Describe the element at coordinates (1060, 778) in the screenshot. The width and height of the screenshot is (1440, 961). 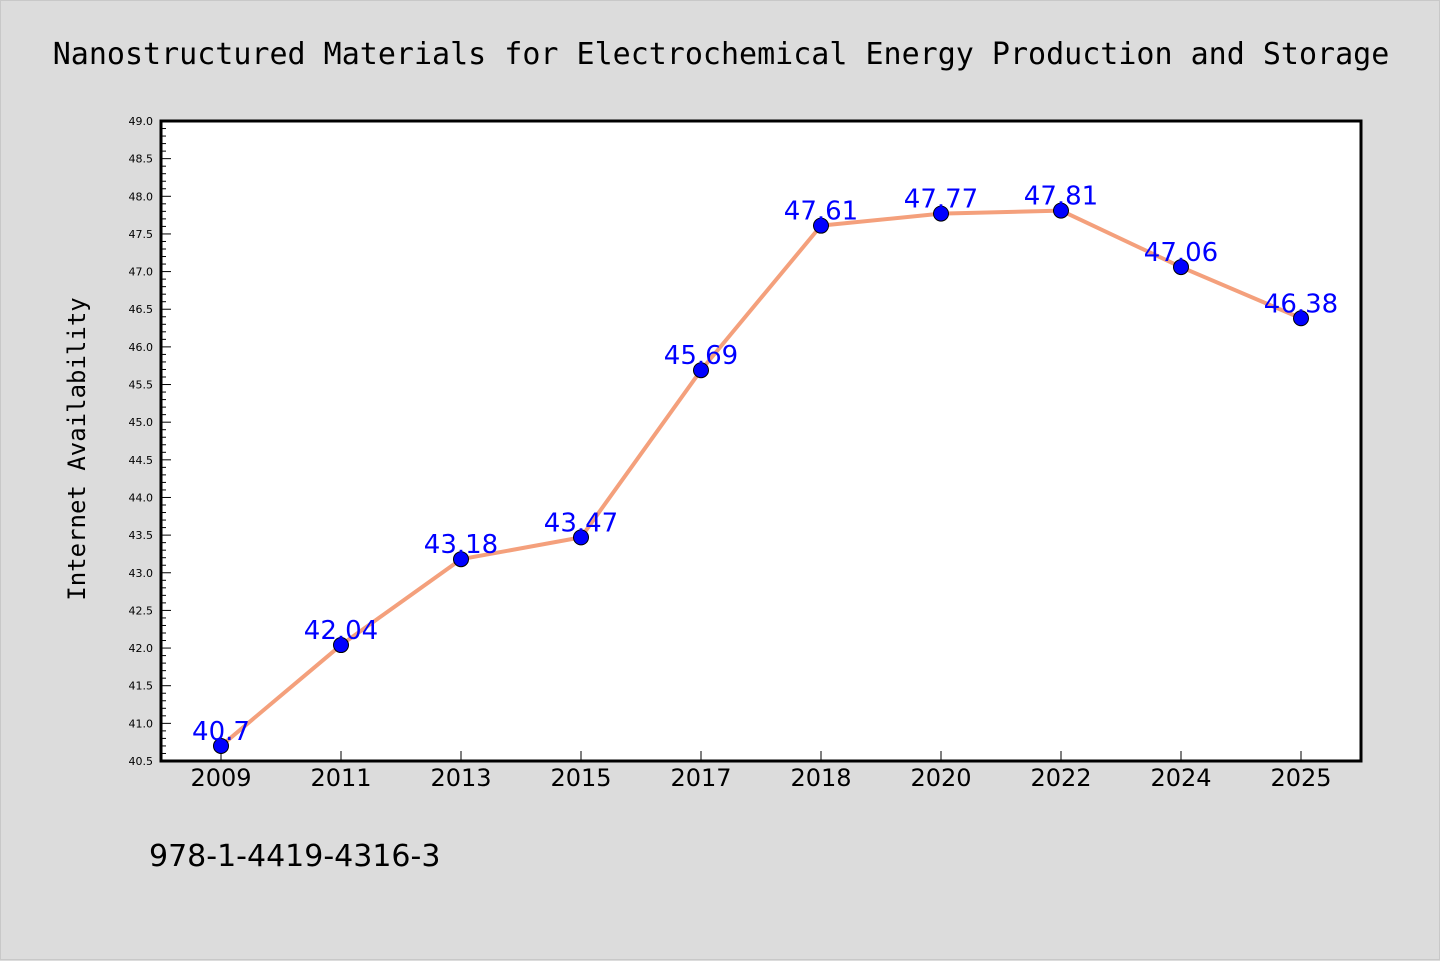
I see `x-tick-label: 2022` at that location.